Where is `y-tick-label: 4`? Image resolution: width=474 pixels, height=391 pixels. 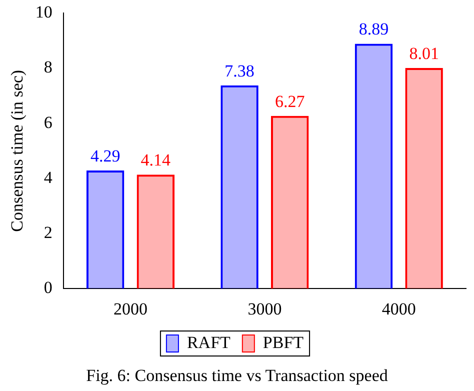
y-tick-label: 4 is located at coordinates (48, 177).